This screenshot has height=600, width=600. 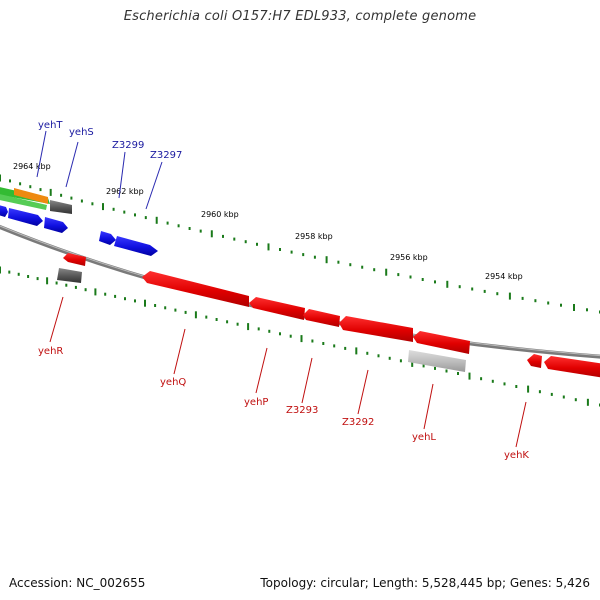 I want to click on label-yehP: yehP, so click(x=256, y=402).